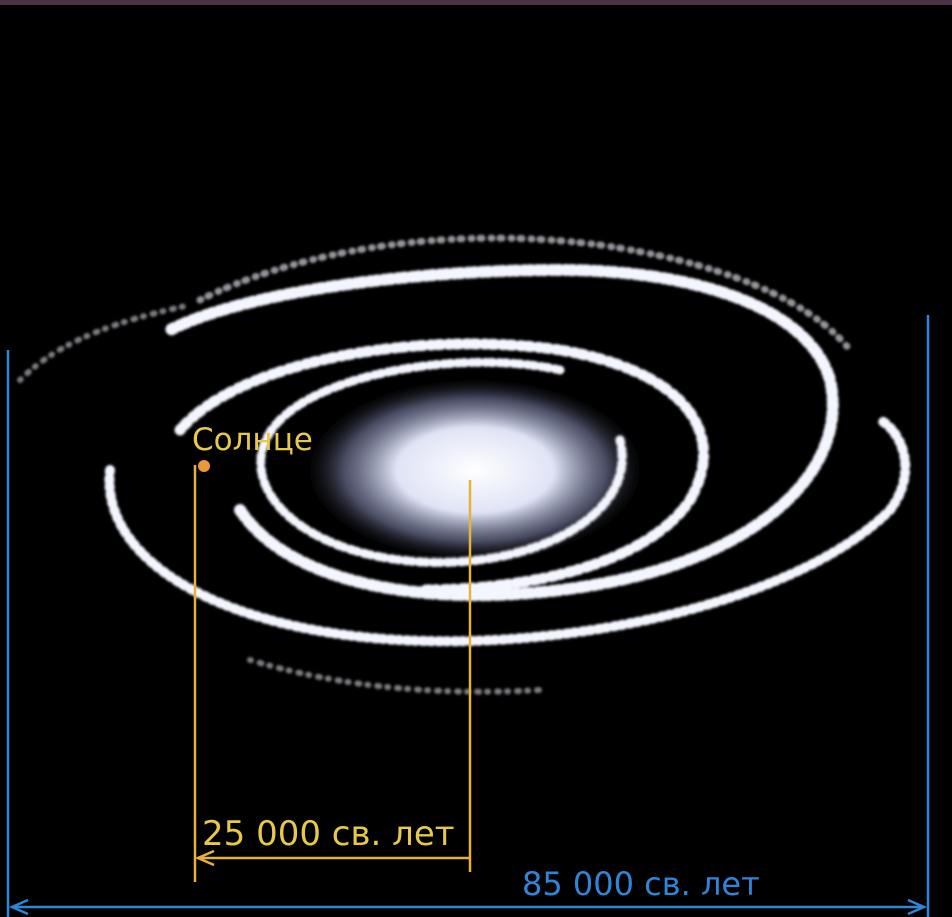 The width and height of the screenshot is (952, 917). I want to click on arrow-head, so click(204, 858).